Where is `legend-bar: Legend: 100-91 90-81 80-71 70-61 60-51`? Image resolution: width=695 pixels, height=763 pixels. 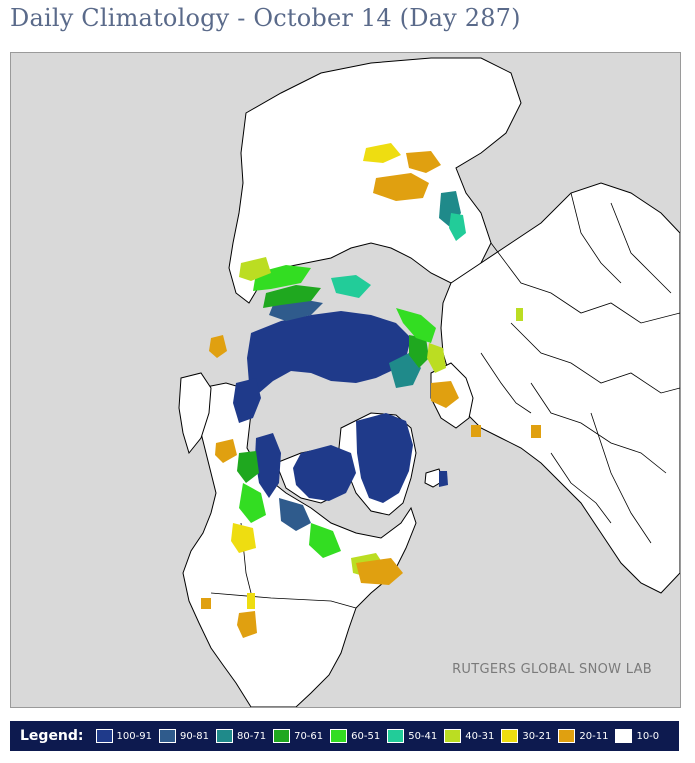
legend-bar: Legend: 100-91 90-81 80-71 70-61 60-51 is located at coordinates (344, 736).